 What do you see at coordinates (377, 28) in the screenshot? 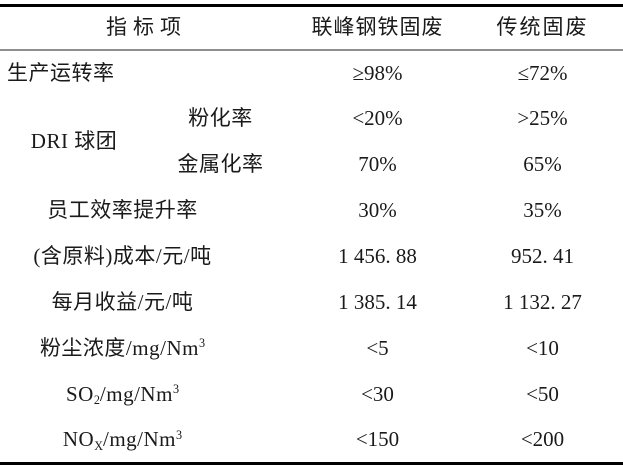
I see `column-header-lianfeng: 联峰钢铁固废` at bounding box center [377, 28].